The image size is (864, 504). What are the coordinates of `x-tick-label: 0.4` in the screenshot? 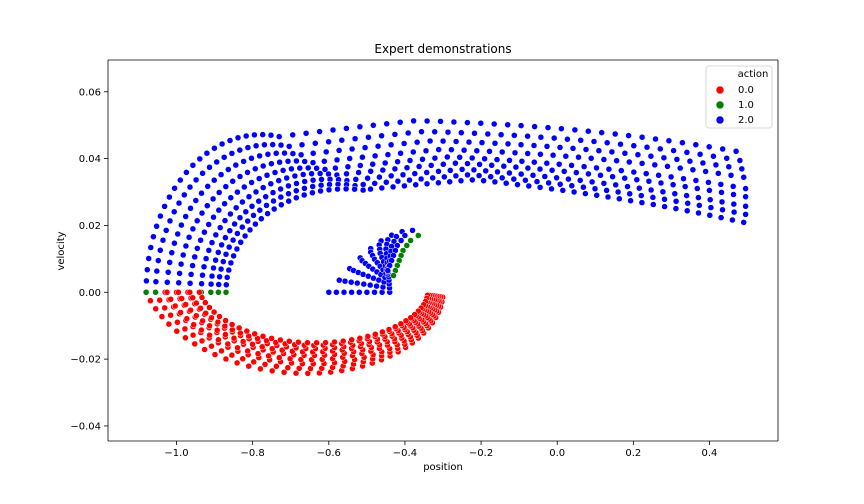 It's located at (710, 453).